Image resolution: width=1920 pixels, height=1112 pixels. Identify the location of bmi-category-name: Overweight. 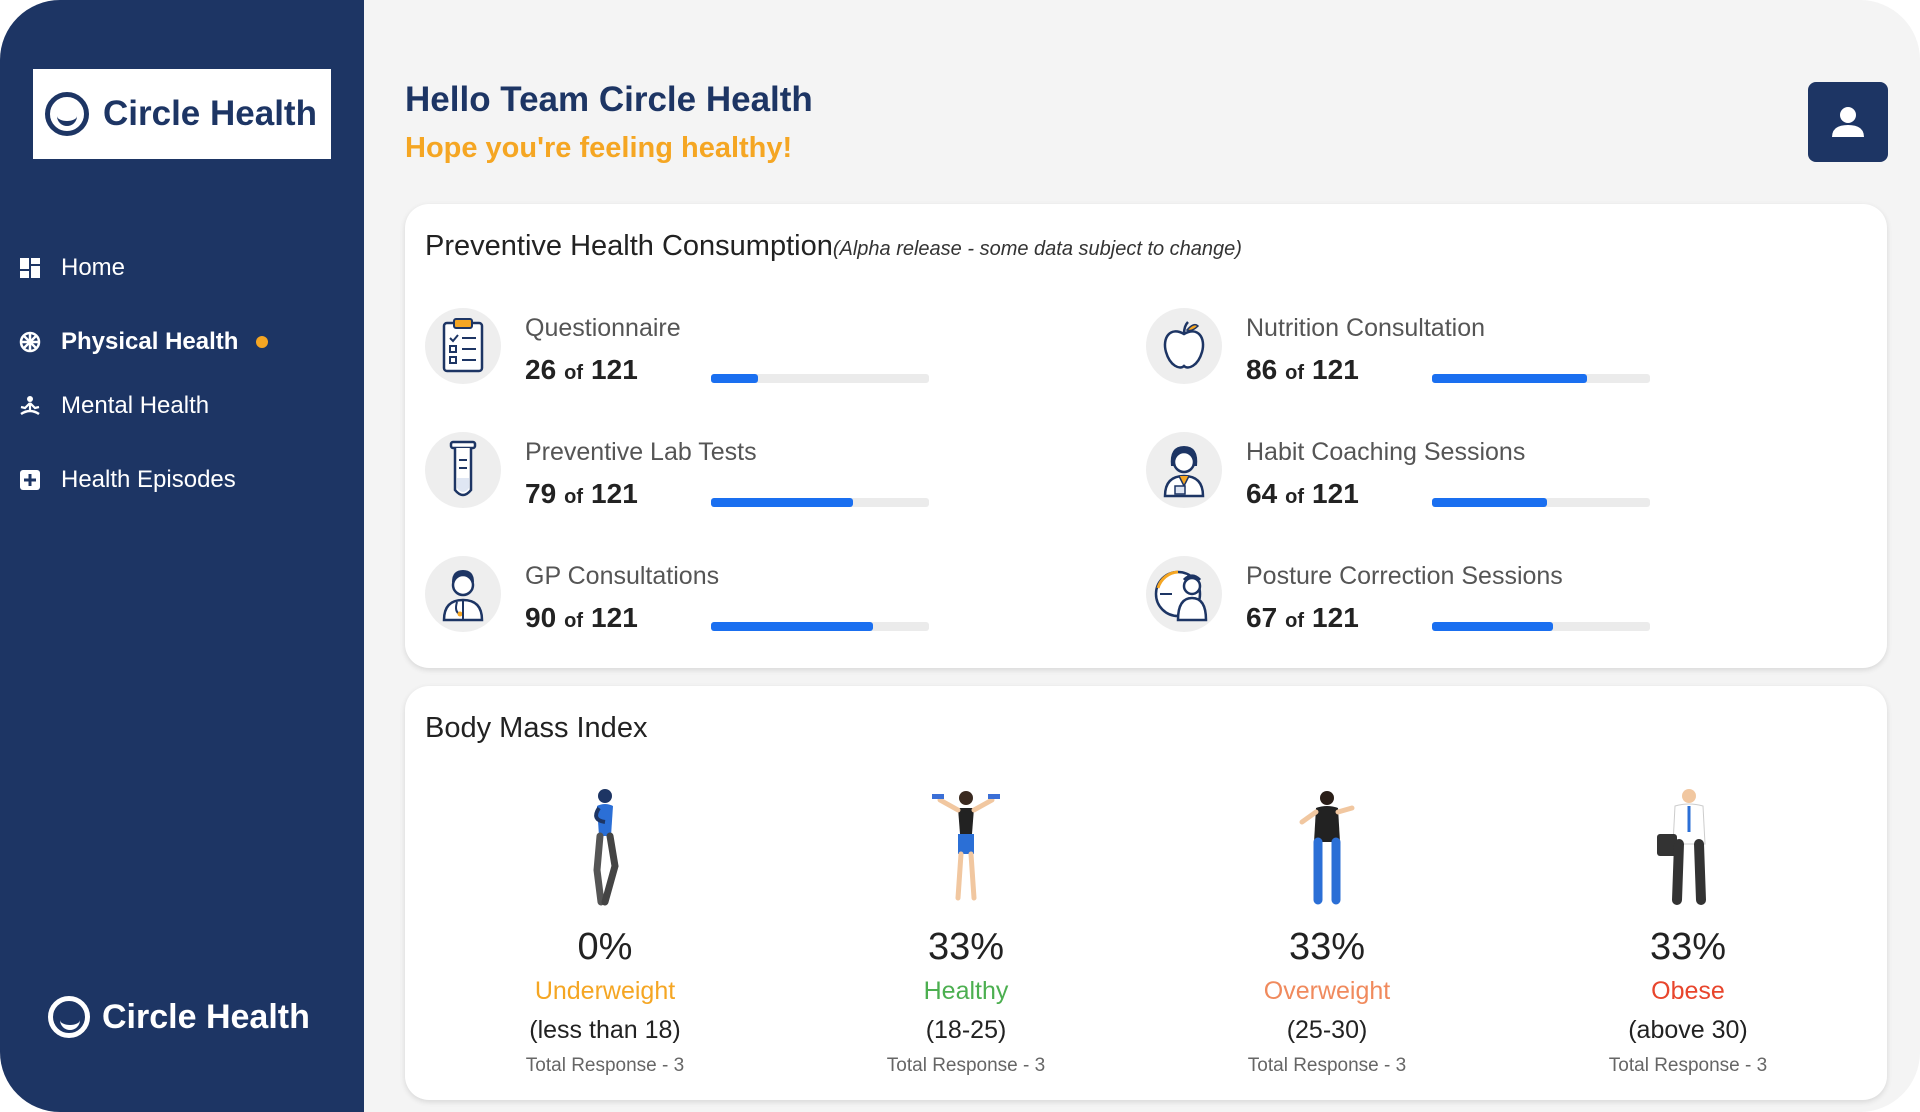
(1327, 991).